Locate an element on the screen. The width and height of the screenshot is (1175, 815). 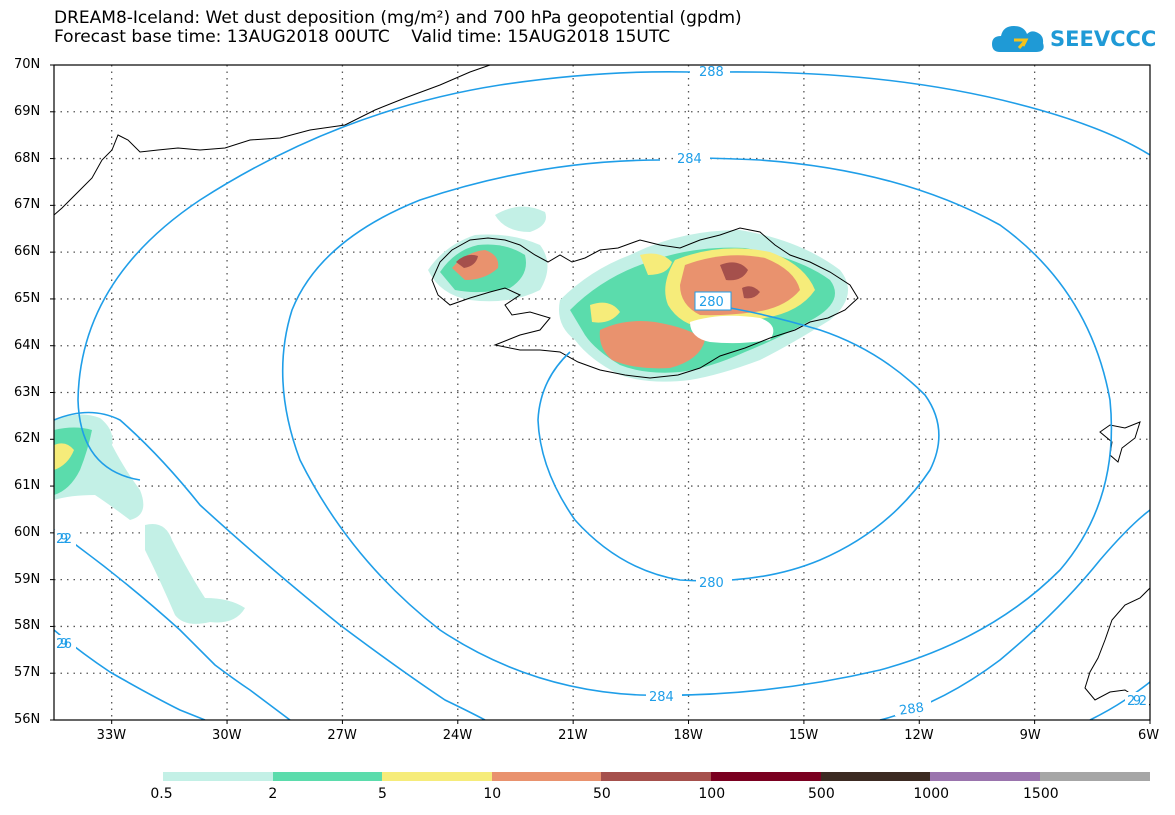
dust-plume-west-core is located at coordinates (64, 456).